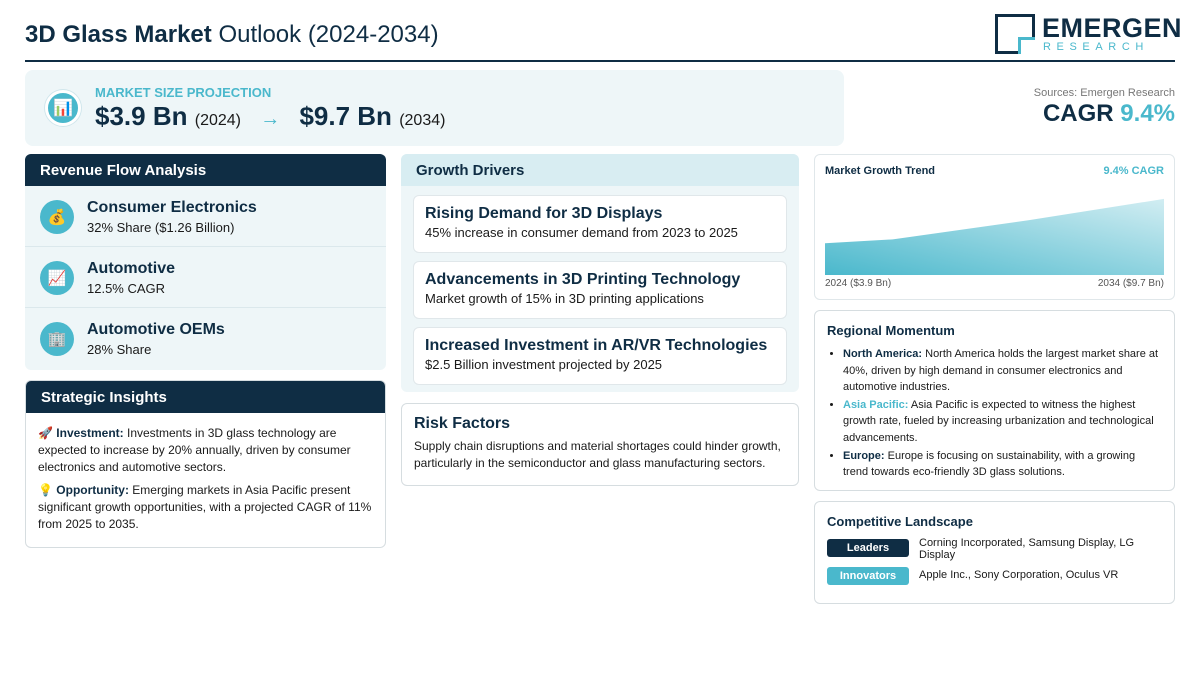 This screenshot has height=700, width=1200. What do you see at coordinates (891, 330) in the screenshot?
I see `regional-momentum-title: Regional Momentum` at bounding box center [891, 330].